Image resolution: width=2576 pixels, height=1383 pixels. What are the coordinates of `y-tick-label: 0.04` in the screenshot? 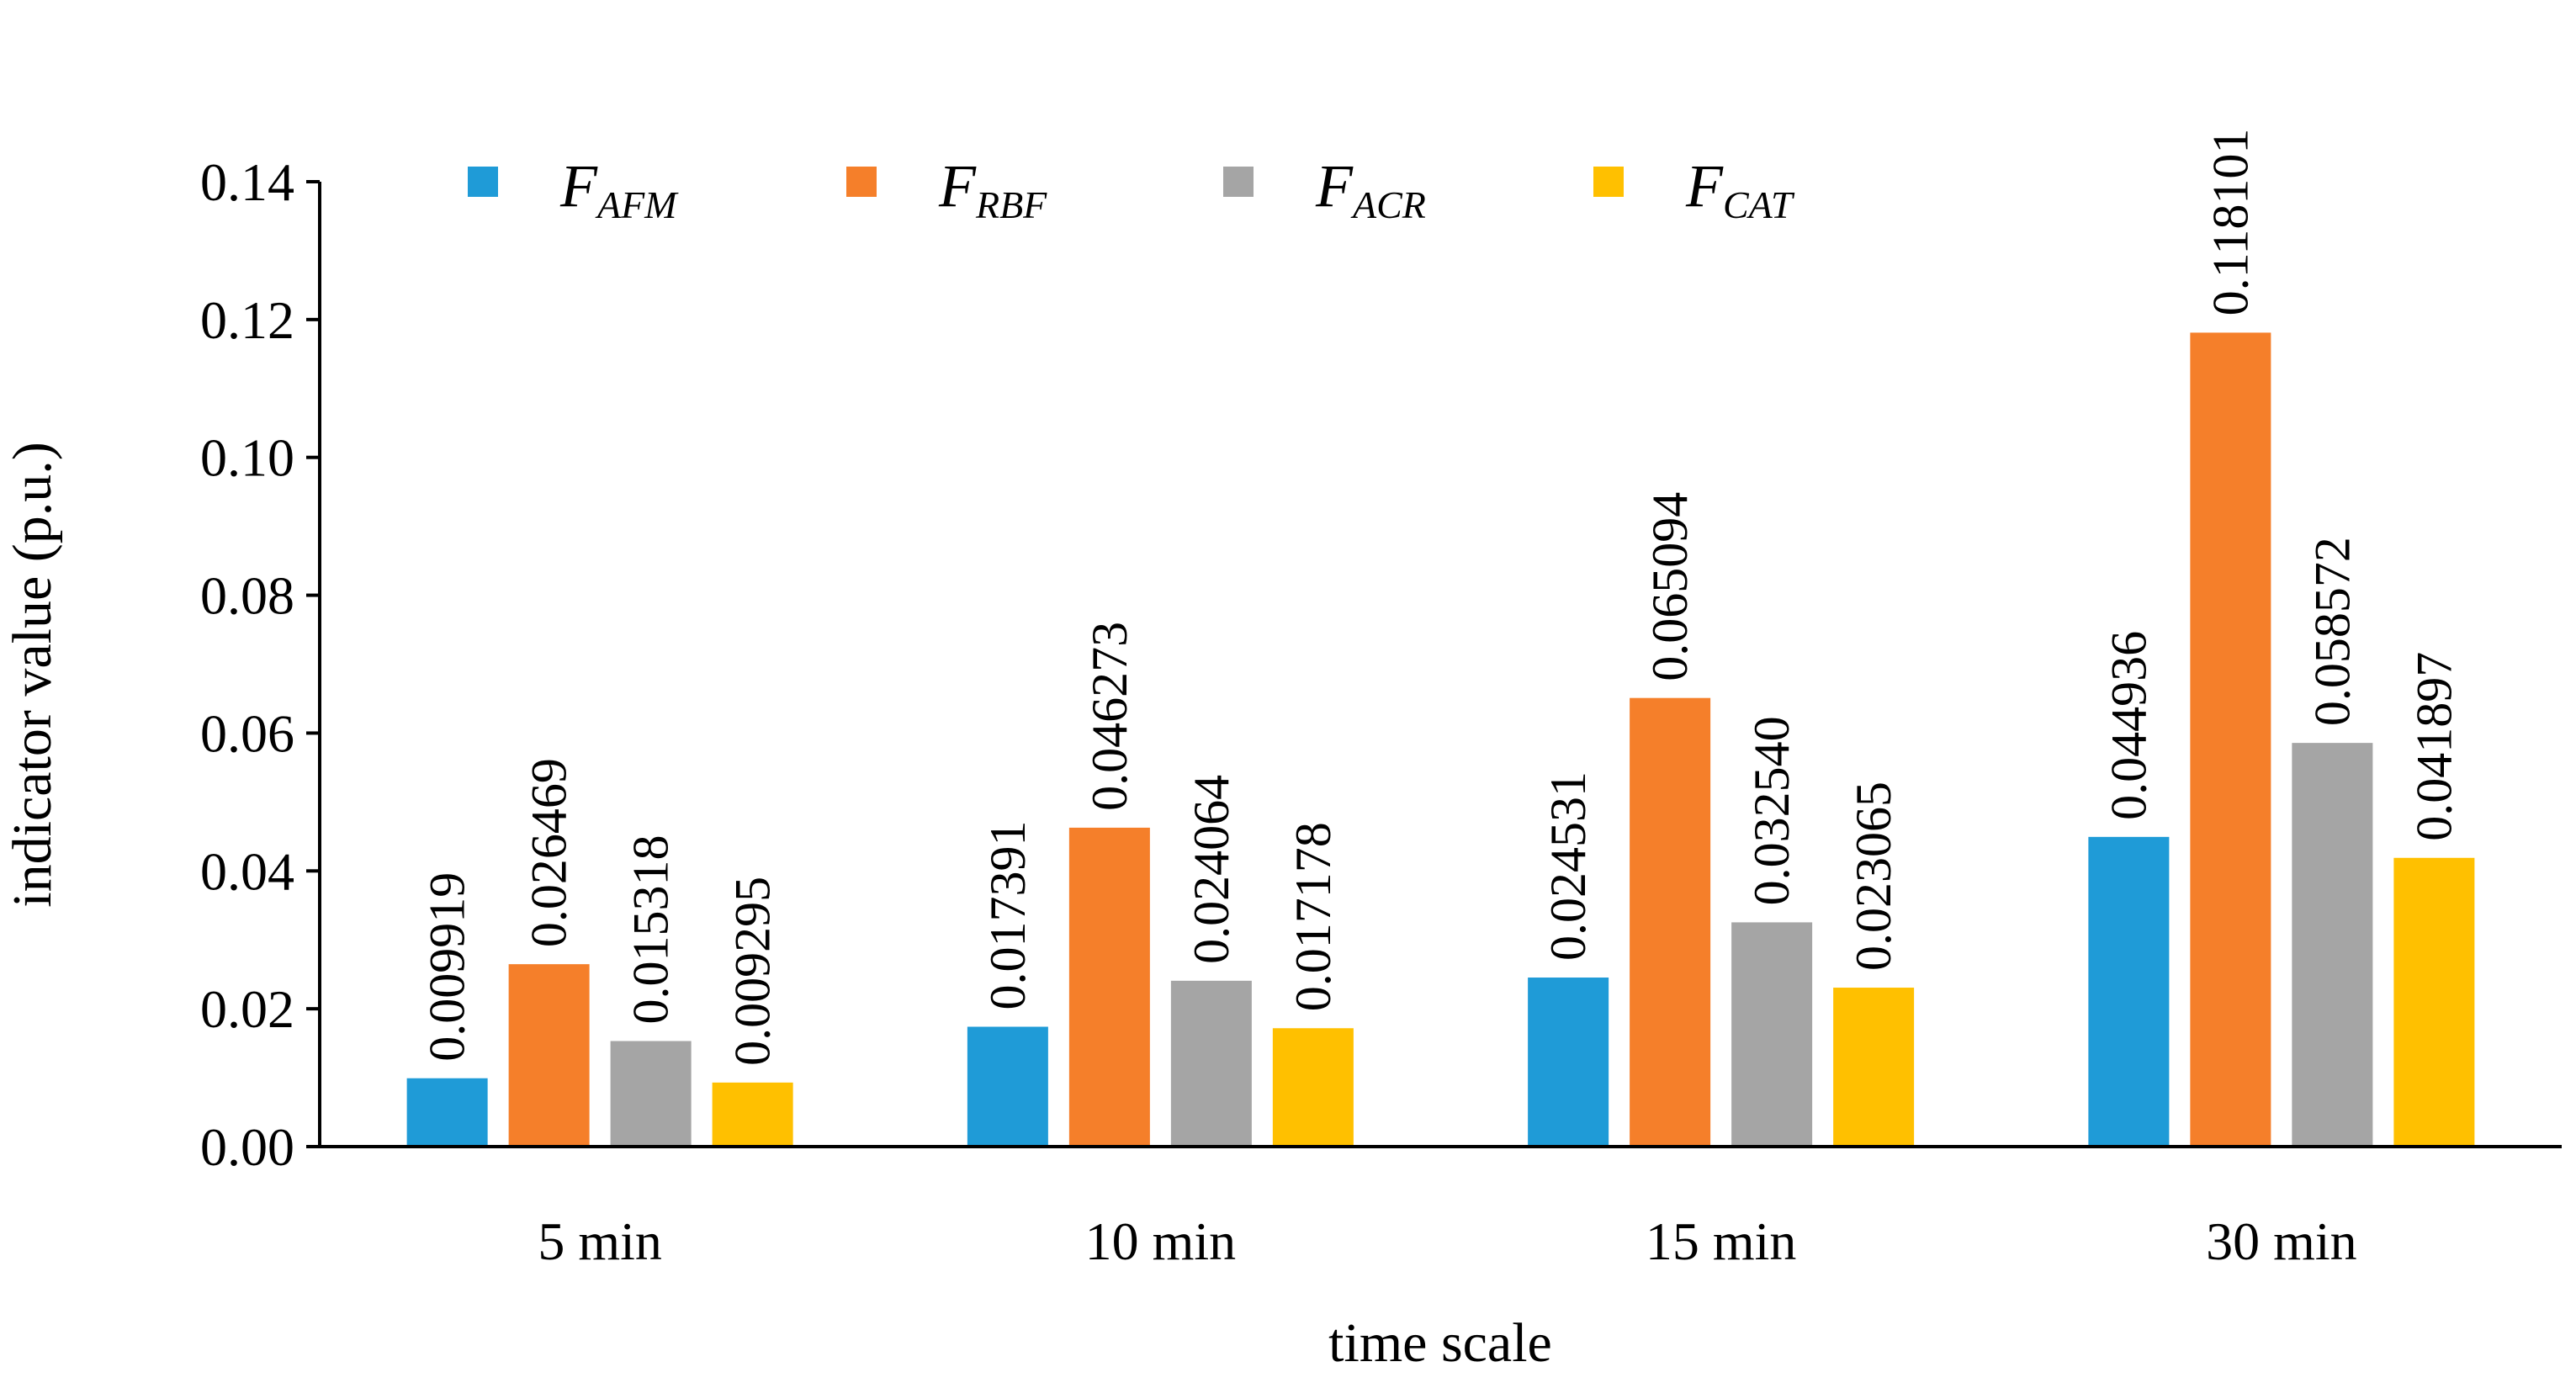 It's located at (247, 871).